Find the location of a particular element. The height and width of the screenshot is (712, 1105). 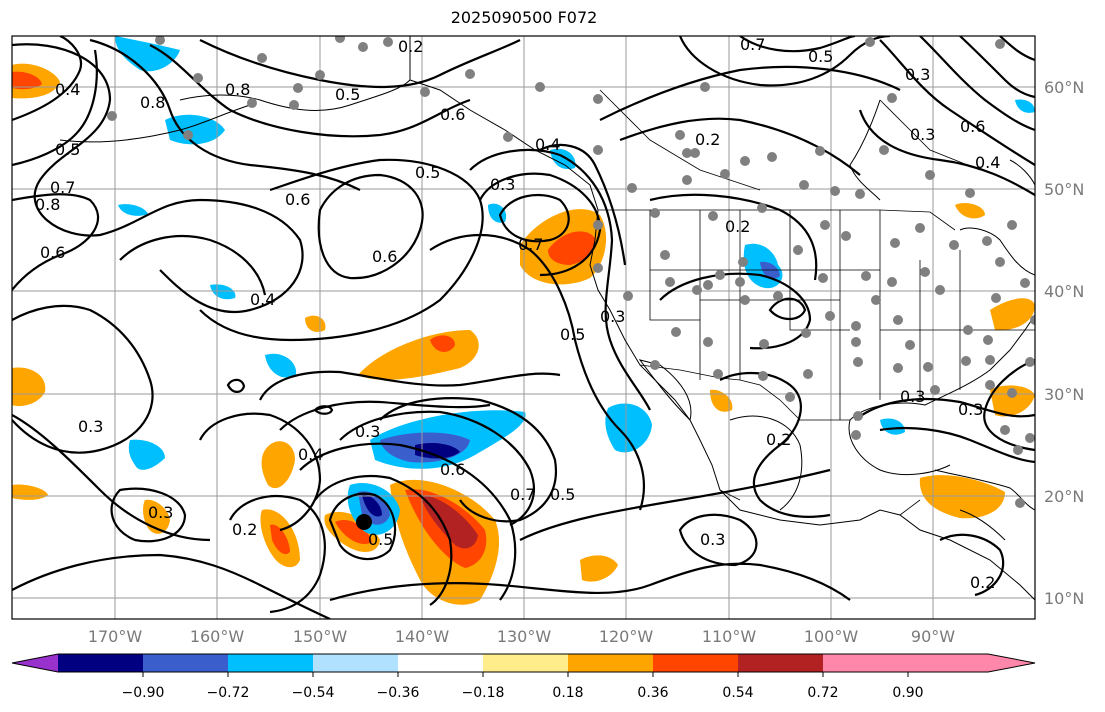

lon-label: 160°W is located at coordinates (217, 636).